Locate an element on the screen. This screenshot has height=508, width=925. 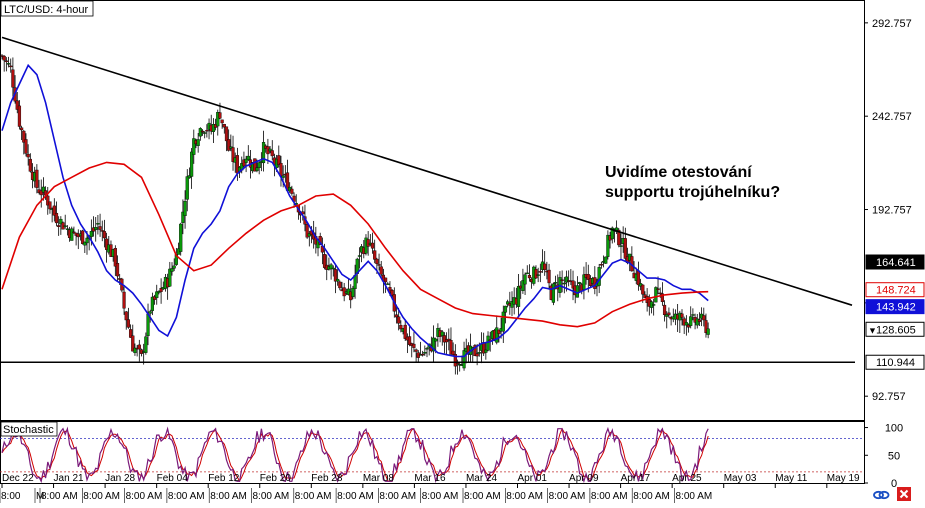
price-tag-label: 164.641 is located at coordinates (896, 263).